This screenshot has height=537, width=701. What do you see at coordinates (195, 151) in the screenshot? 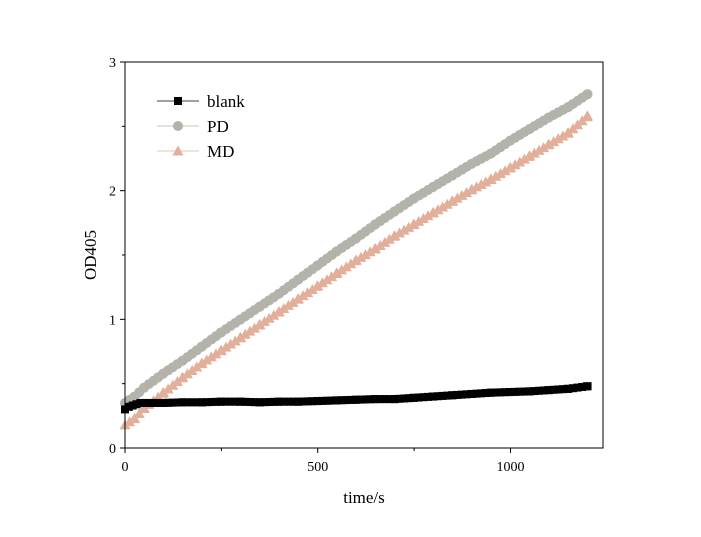
I see `legend-item-md: MD` at bounding box center [195, 151].